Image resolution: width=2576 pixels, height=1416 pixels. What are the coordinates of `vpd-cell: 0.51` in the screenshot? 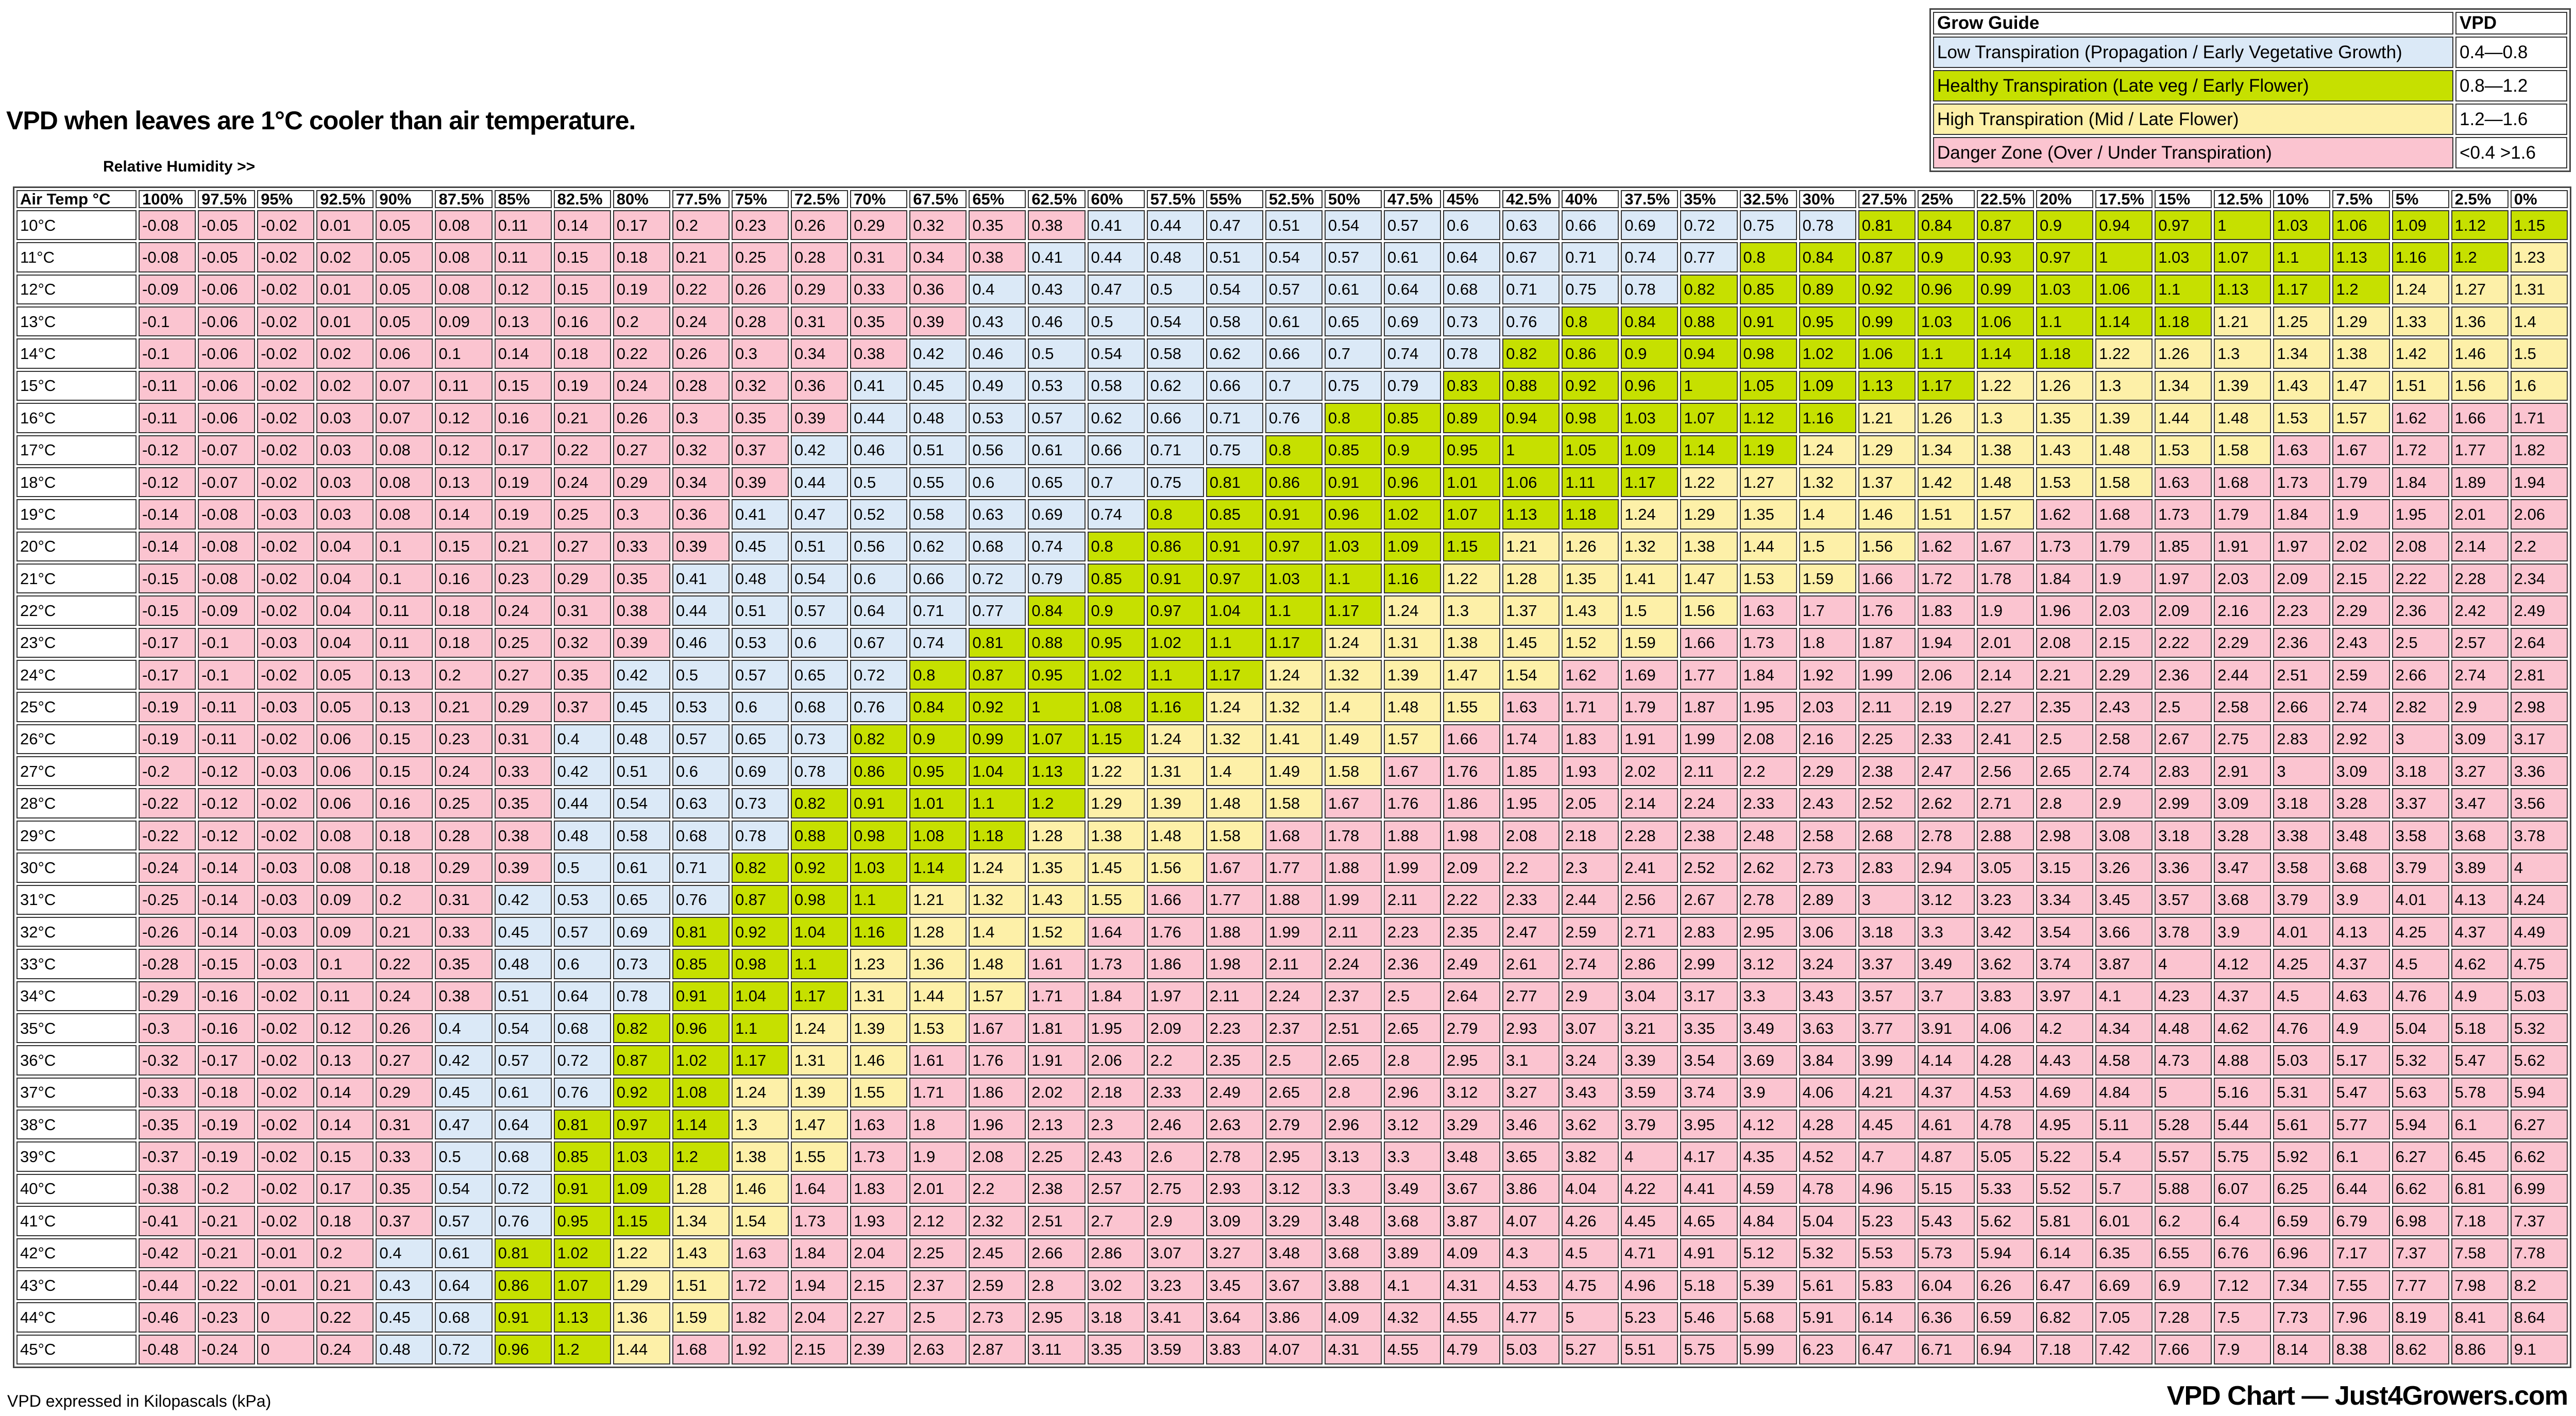 It's located at (938, 450).